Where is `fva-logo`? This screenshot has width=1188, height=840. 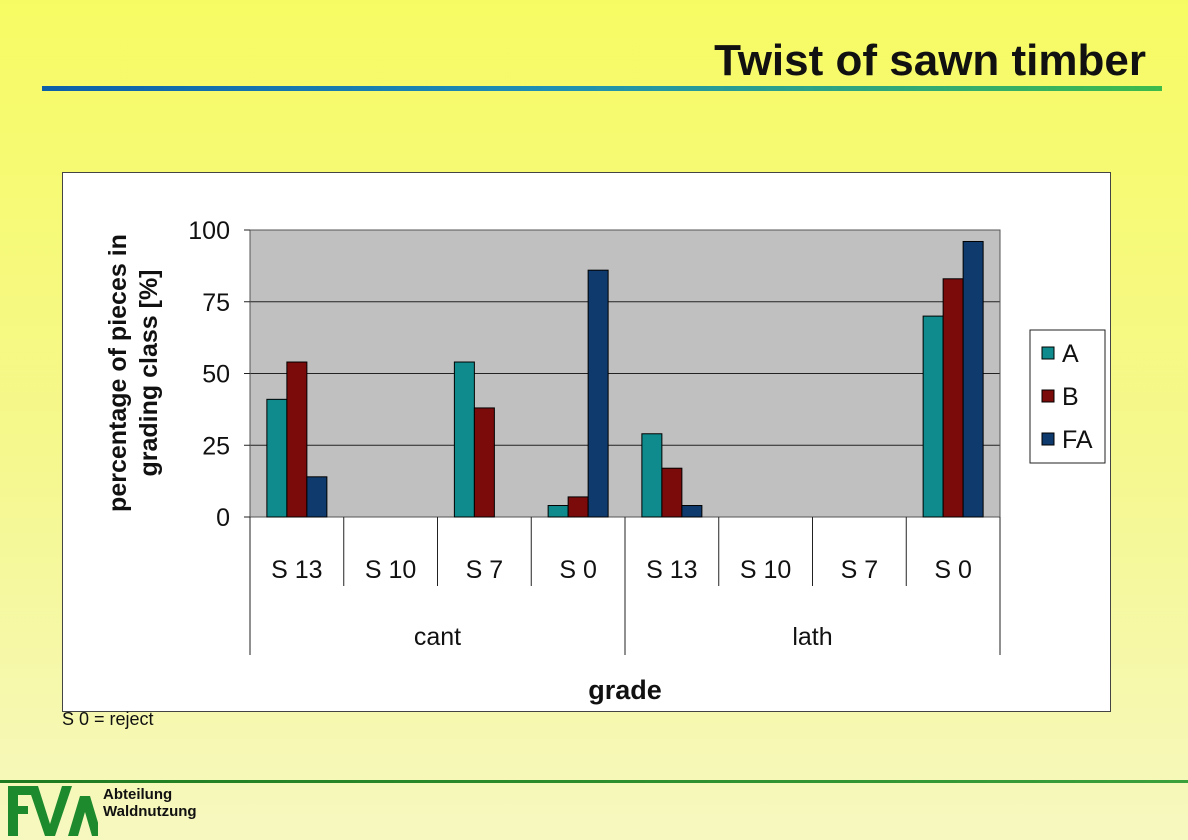
fva-logo is located at coordinates (53, 811).